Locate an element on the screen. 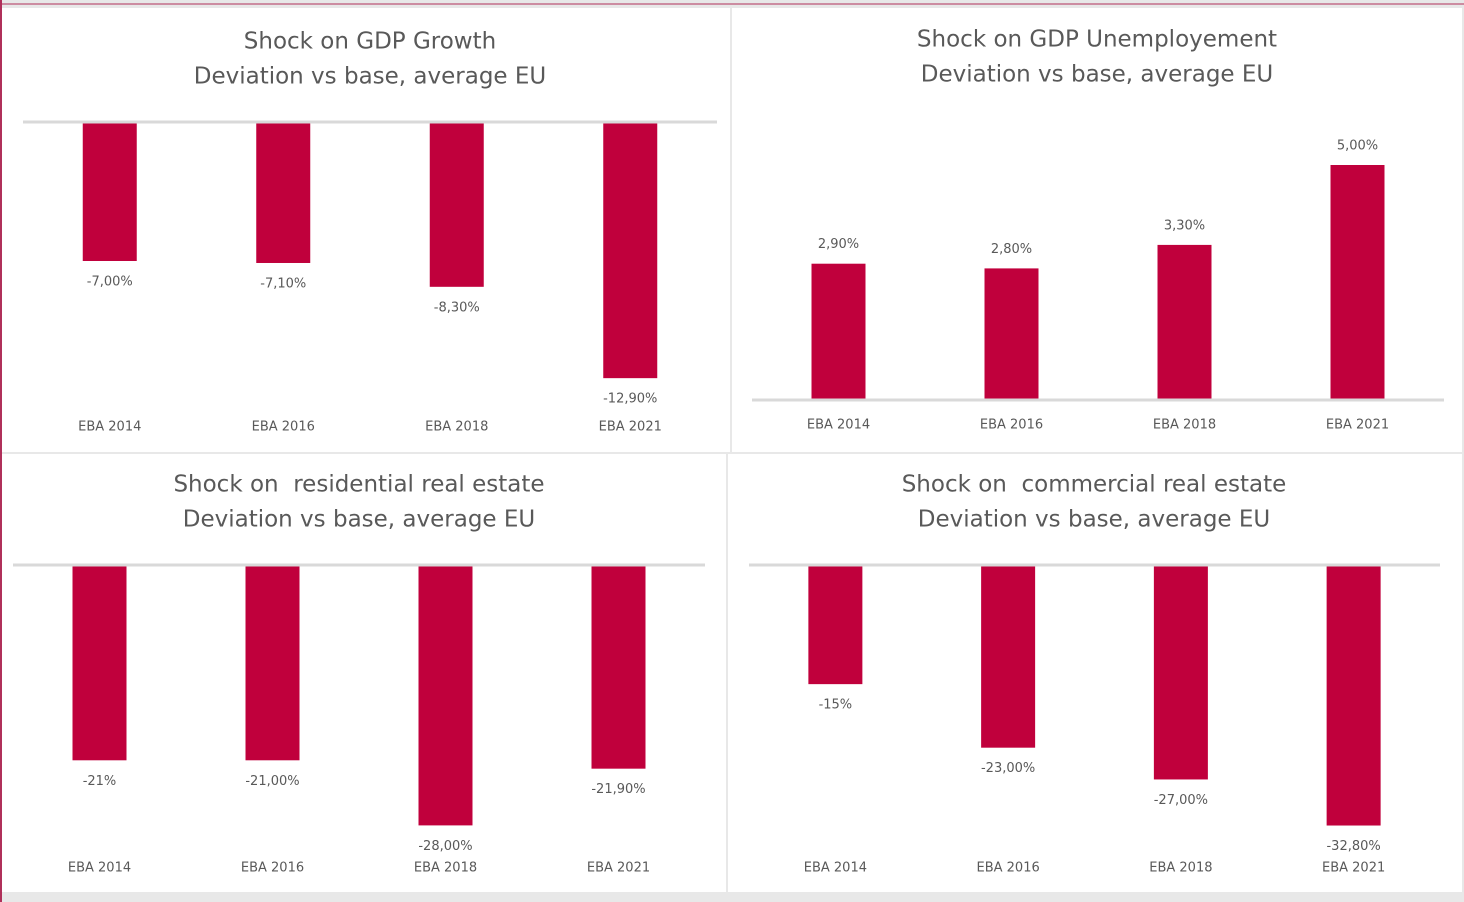  data-label: 2,80% is located at coordinates (1011, 249).